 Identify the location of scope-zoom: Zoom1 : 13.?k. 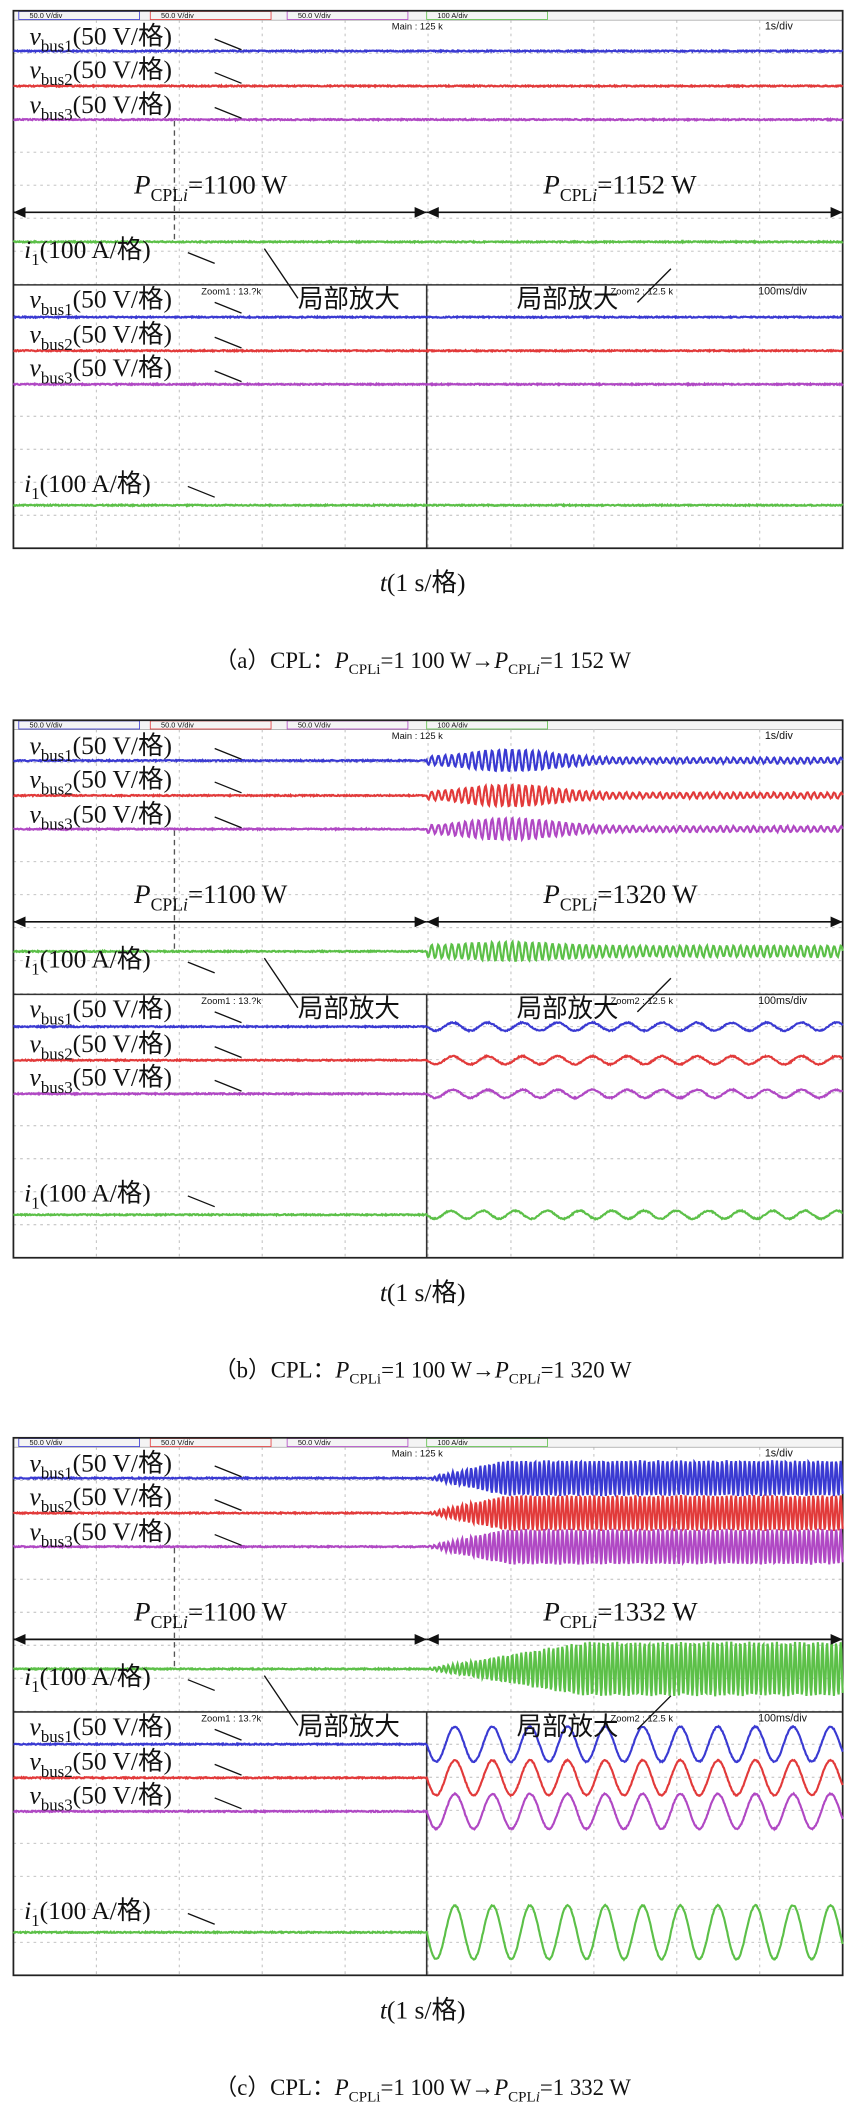
(231, 1000).